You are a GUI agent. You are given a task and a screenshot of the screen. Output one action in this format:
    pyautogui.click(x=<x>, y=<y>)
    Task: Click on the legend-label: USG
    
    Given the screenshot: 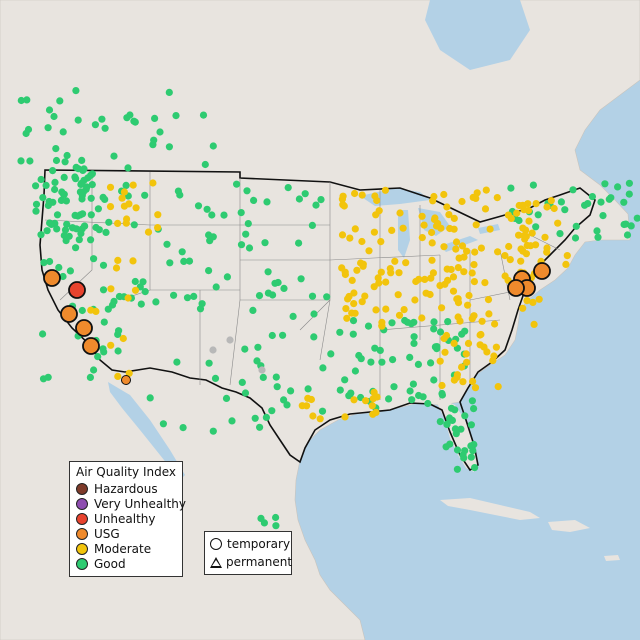 What is the action you would take?
    pyautogui.click(x=107, y=534)
    